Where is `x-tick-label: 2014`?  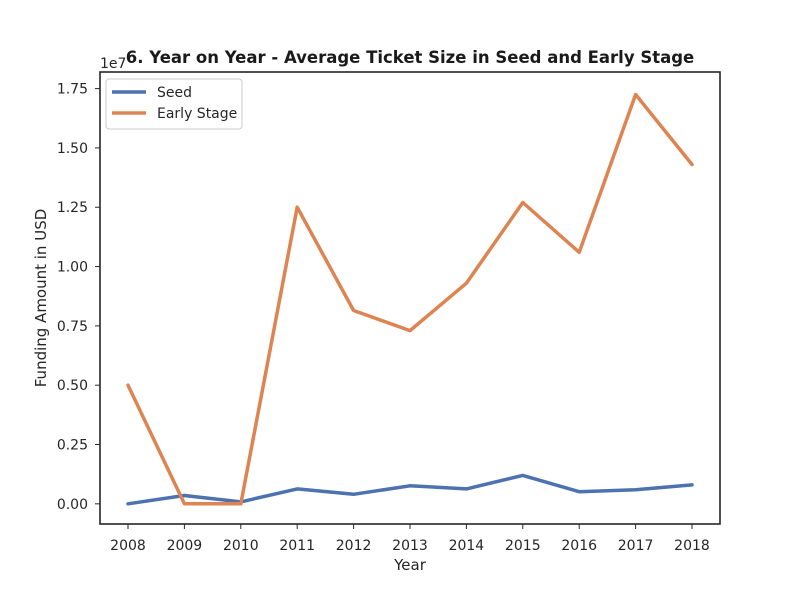 x-tick-label: 2014 is located at coordinates (467, 546).